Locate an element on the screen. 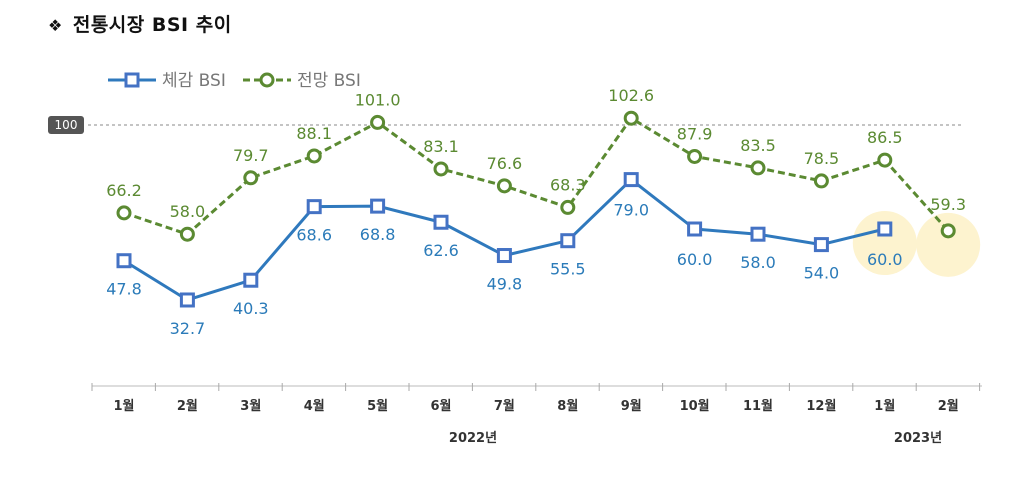 This screenshot has height=490, width=1025. legend-swatch-circle is located at coordinates (267, 80).